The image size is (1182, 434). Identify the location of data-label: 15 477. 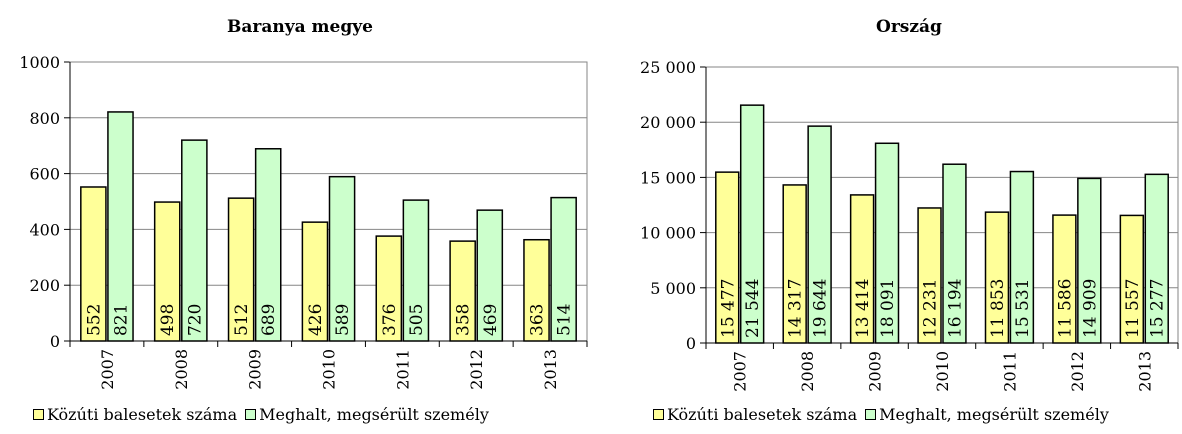
(728, 308).